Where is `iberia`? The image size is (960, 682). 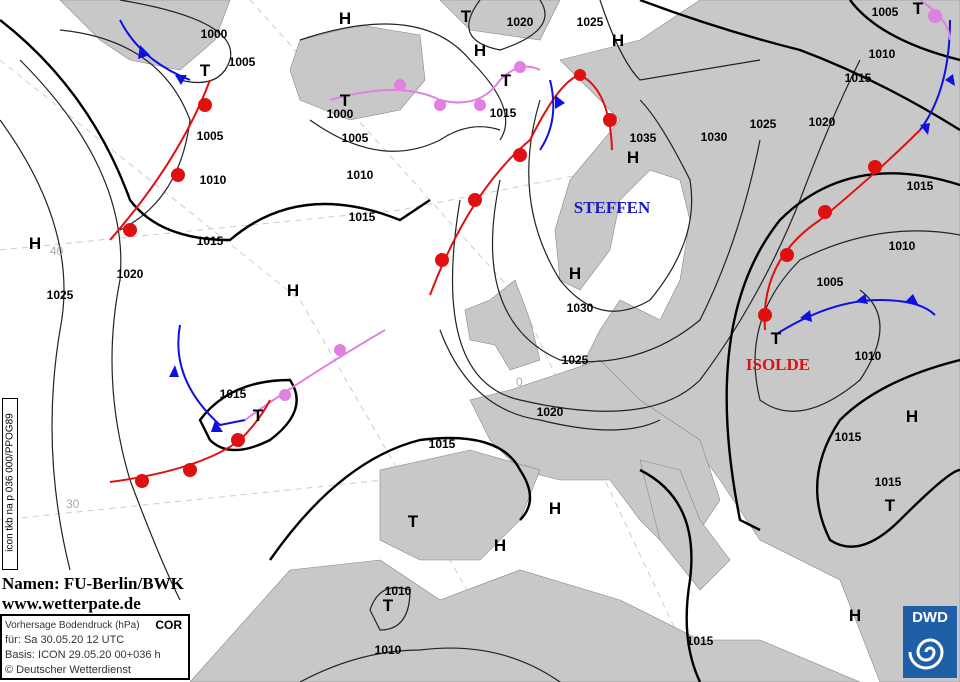 iberia is located at coordinates (460, 505).